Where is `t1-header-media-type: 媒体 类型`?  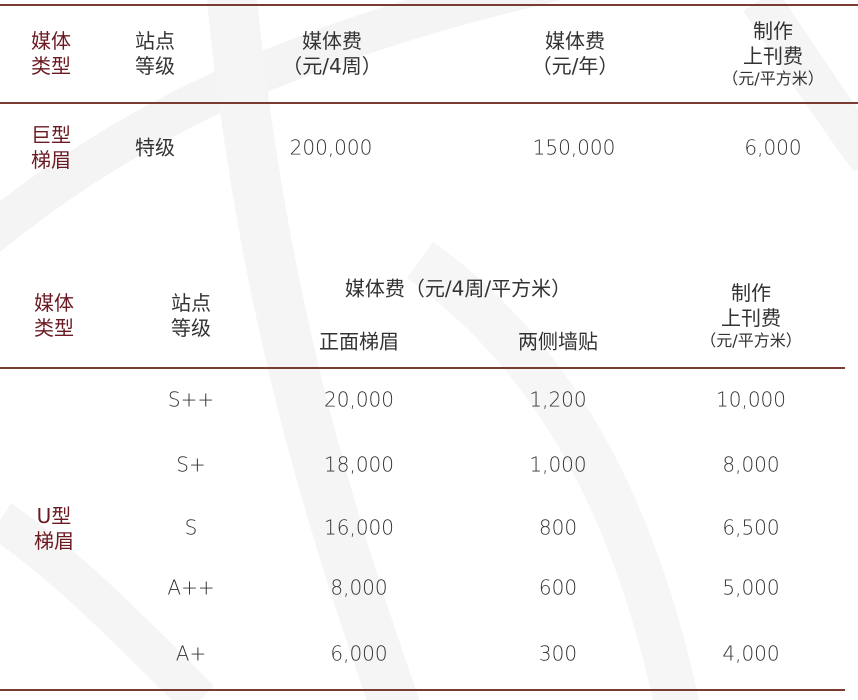
t1-header-media-type: 媒体 类型 is located at coordinates (51, 54).